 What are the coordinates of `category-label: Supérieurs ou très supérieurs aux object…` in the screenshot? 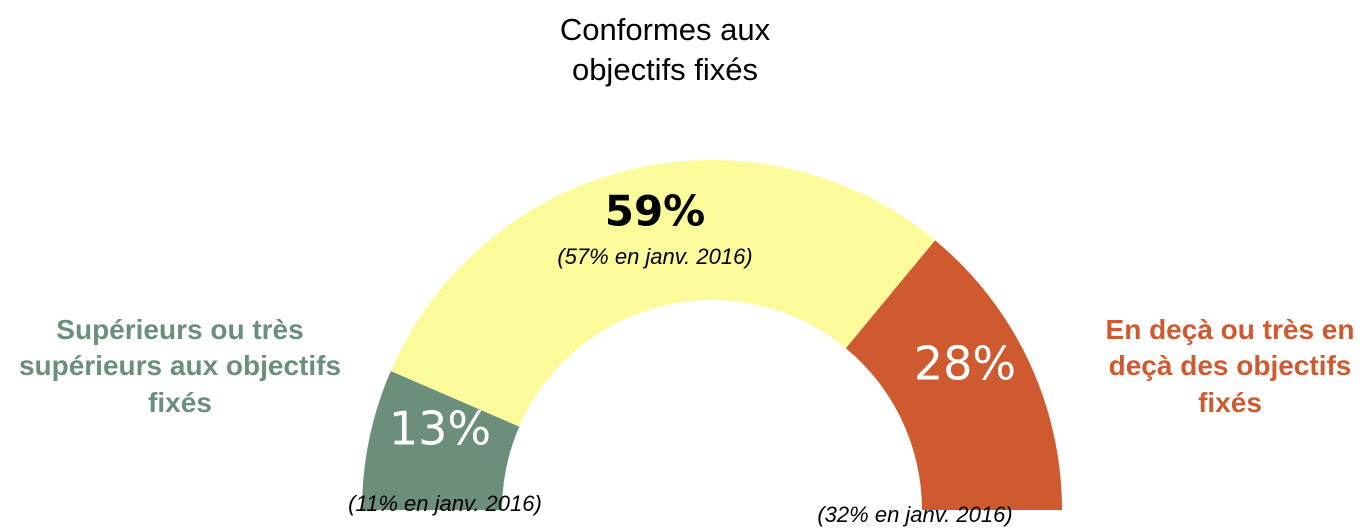 It's located at (180, 366).